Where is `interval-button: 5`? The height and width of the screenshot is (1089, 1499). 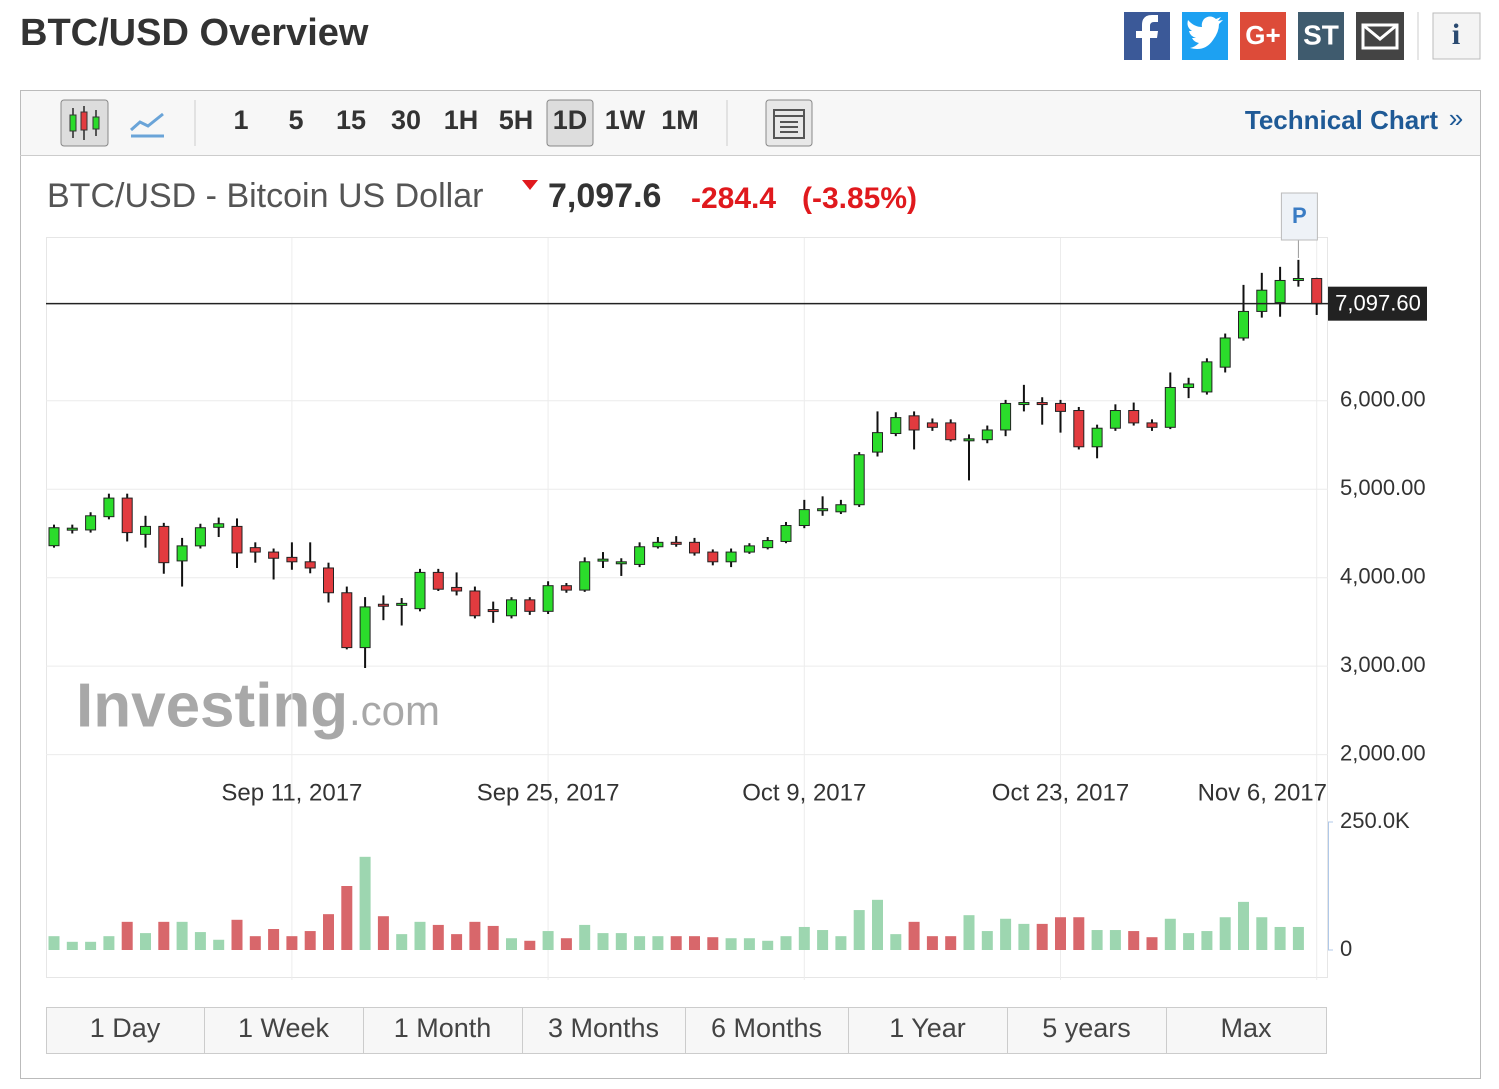
interval-button: 5 is located at coordinates (295, 120).